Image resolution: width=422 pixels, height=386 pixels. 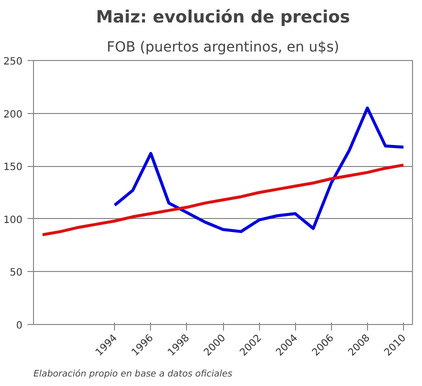 I want to click on y-tick-label: 50, so click(x=16, y=273).